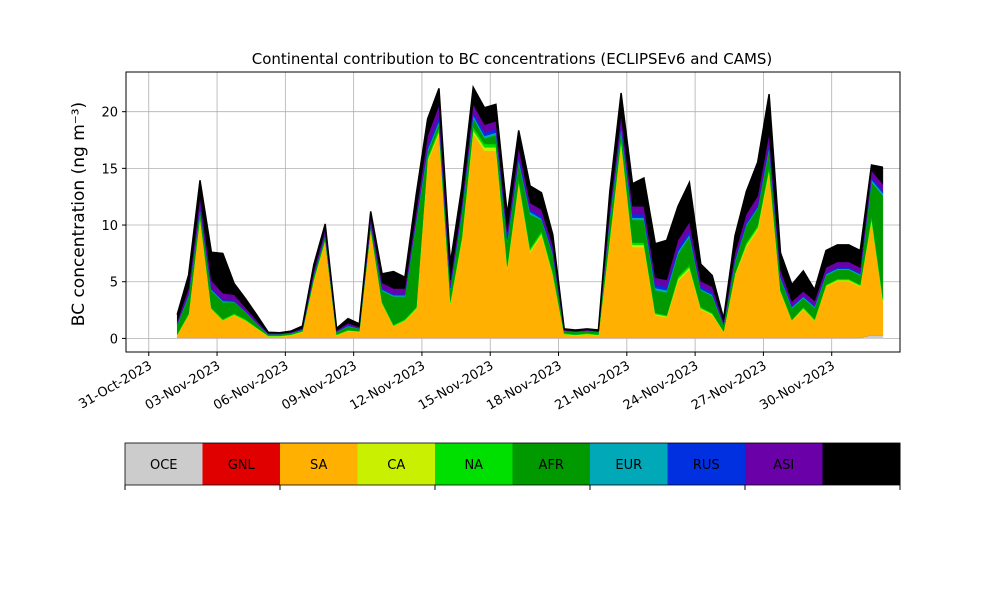 Image resolution: width=1000 pixels, height=600 pixels. I want to click on colorbar-cell-ca, so click(396, 464).